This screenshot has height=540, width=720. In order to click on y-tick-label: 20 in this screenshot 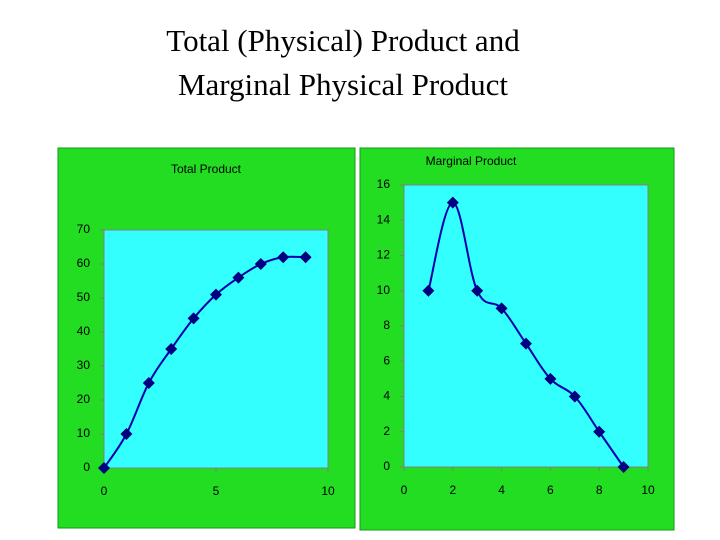, I will do `click(84, 399)`.